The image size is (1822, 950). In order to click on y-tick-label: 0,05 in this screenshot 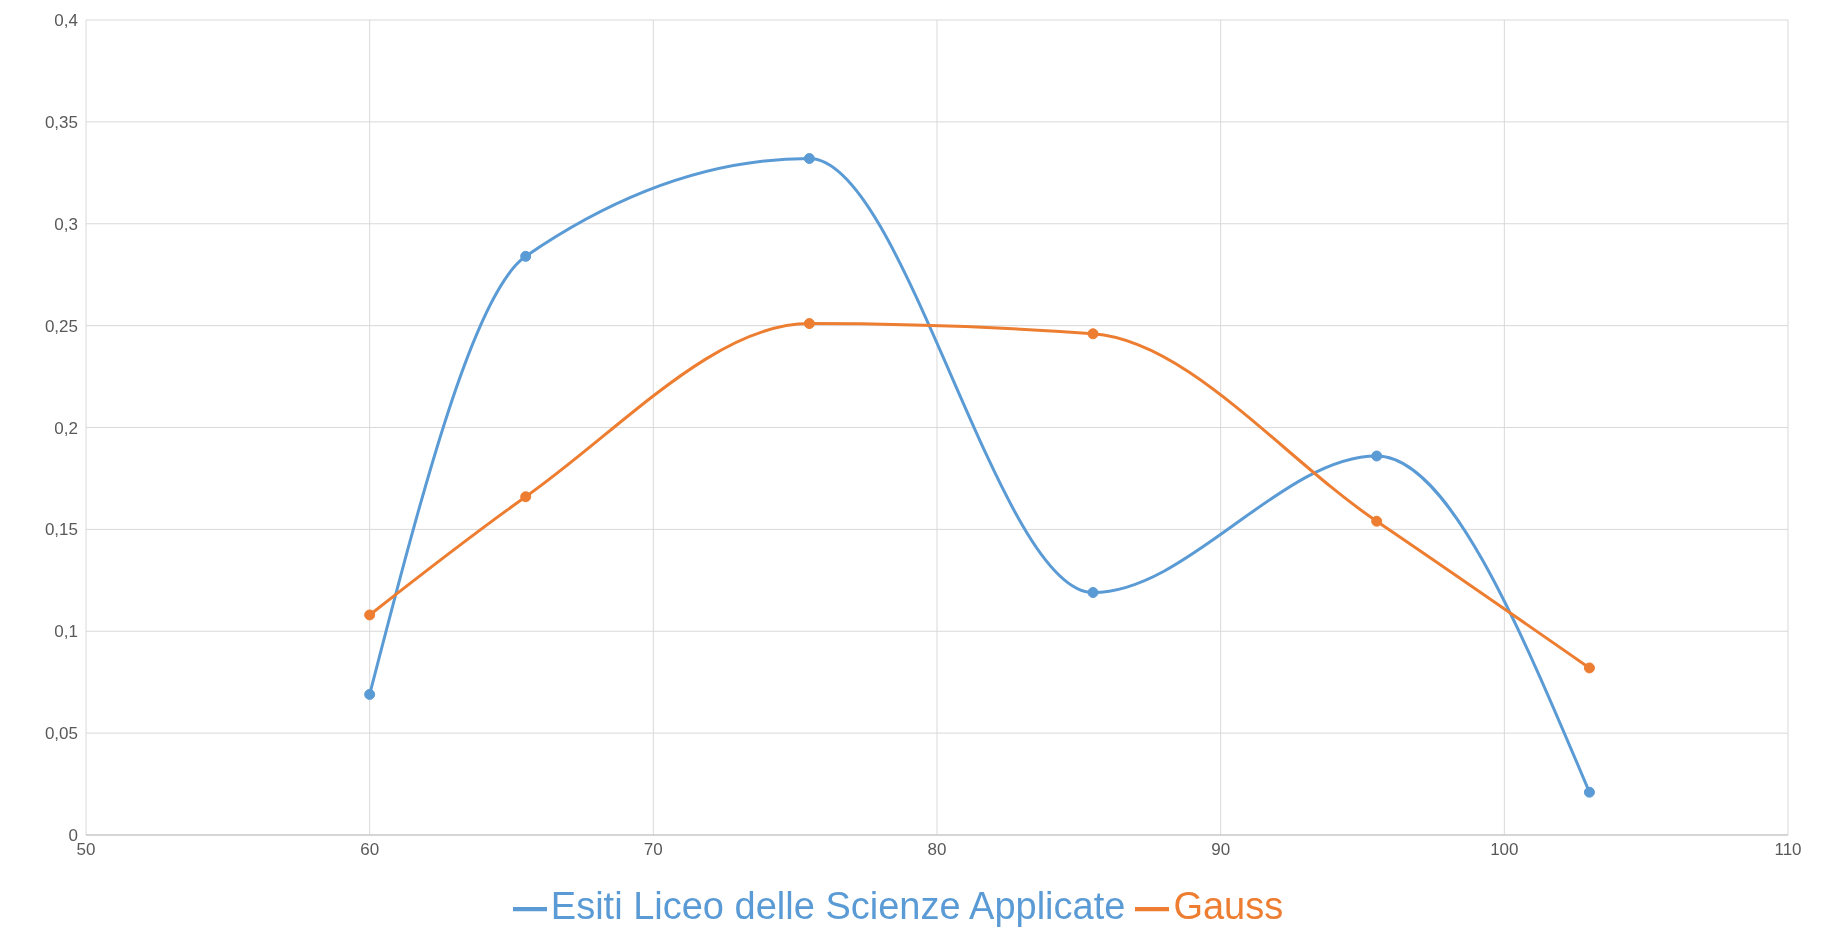, I will do `click(61, 734)`.